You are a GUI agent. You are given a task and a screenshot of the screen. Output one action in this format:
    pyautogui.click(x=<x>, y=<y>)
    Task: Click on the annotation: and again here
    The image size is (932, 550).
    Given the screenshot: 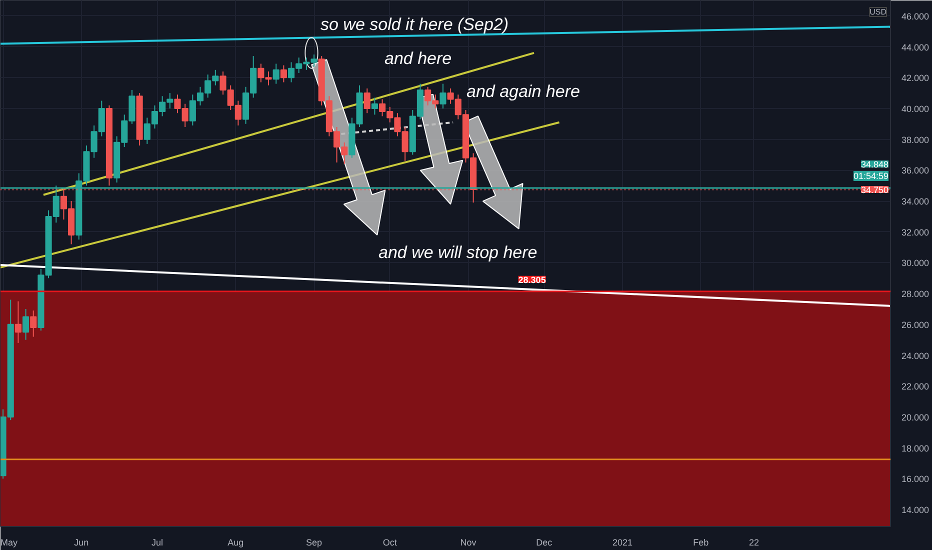 What is the action you would take?
    pyautogui.click(x=523, y=91)
    